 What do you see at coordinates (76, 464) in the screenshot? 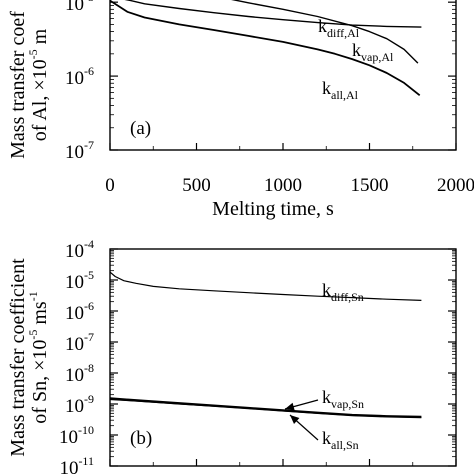
I see `y-tick-label: 10⁻¹¹` at bounding box center [76, 464].